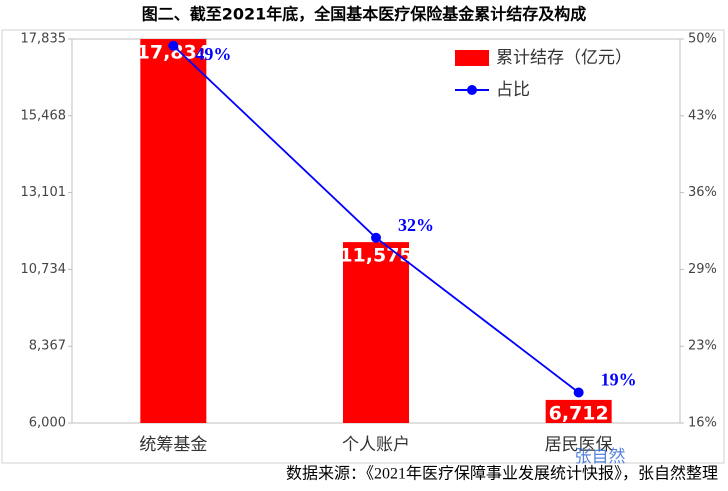 The image size is (728, 491). Describe the element at coordinates (502, 474) in the screenshot. I see `source-note: 数据来源：《2021年医疗保障事业发展统计快报》，张自然整理` at that location.